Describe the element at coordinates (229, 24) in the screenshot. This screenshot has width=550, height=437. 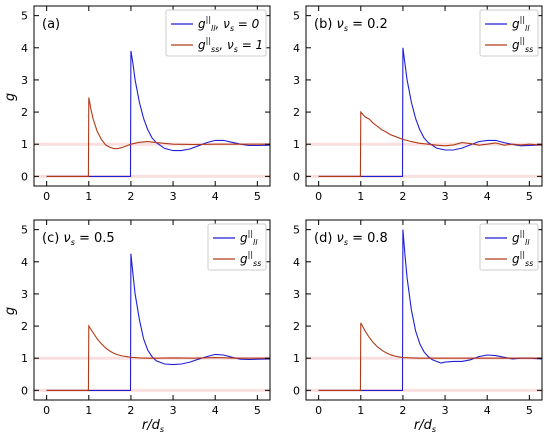
I see `legend-label: g||ll, νs = 0` at that location.